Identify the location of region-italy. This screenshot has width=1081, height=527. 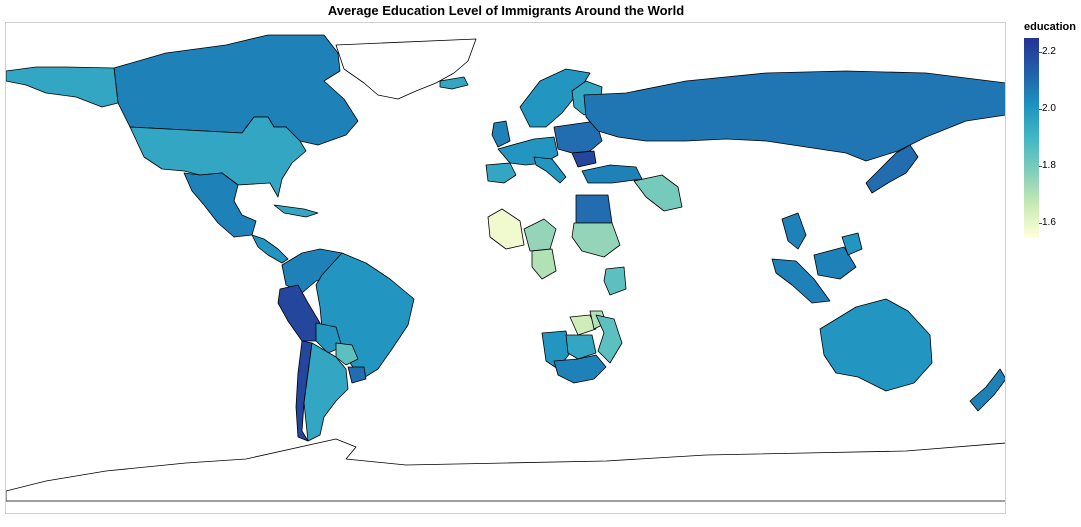
(550, 170).